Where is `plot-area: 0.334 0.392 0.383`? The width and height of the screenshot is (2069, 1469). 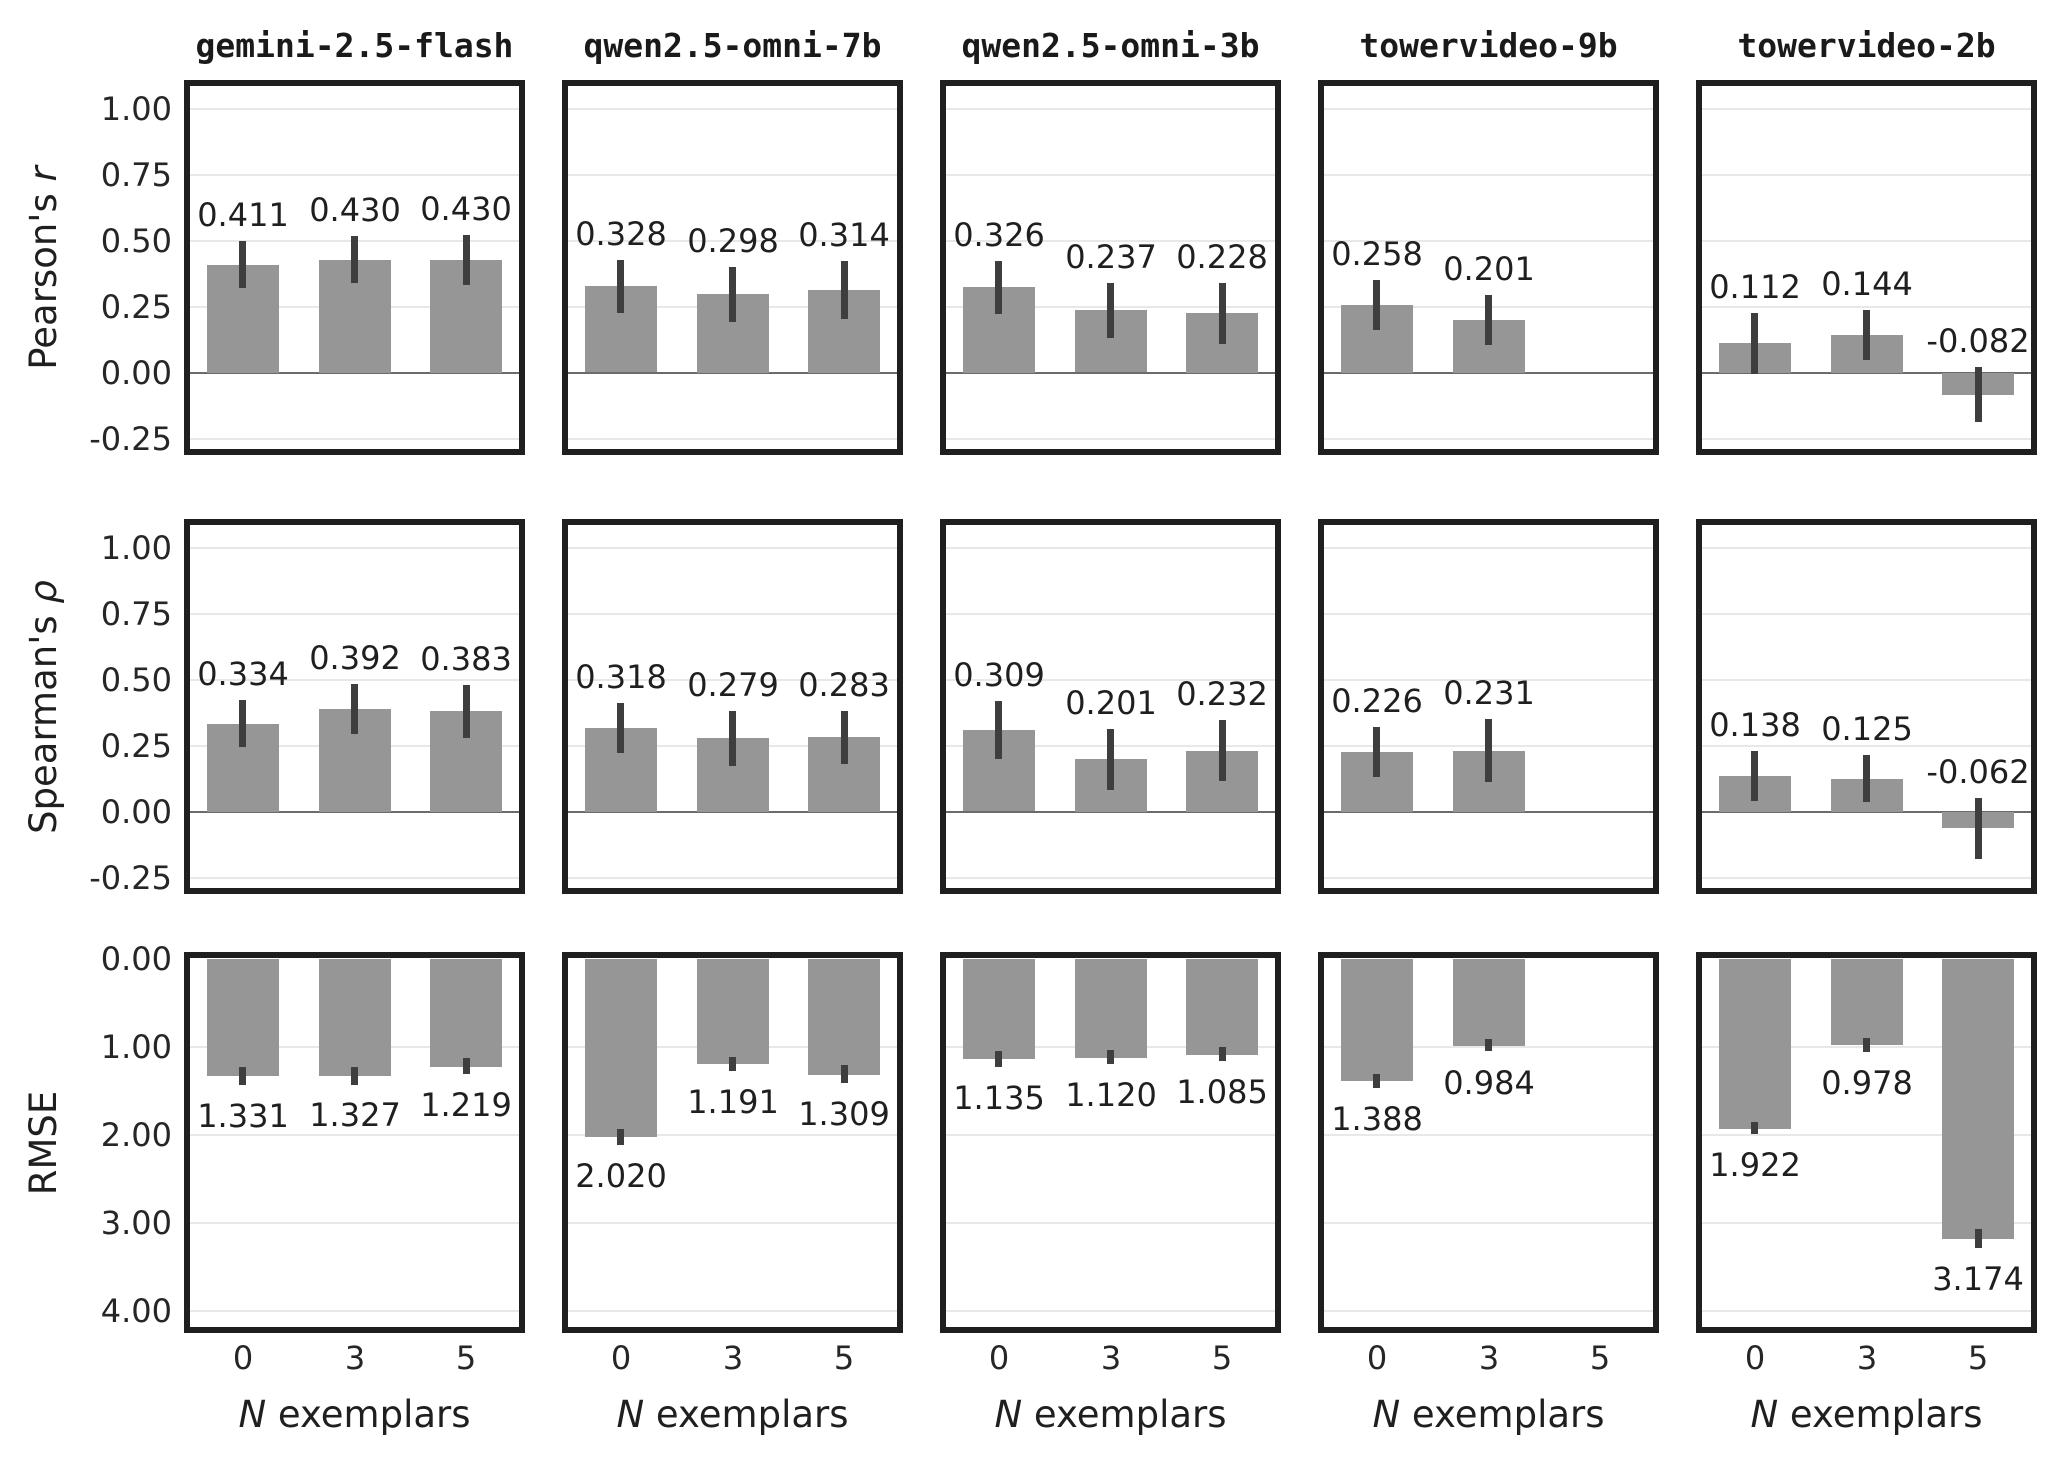
plot-area: 0.334 0.392 0.383 is located at coordinates (354, 706).